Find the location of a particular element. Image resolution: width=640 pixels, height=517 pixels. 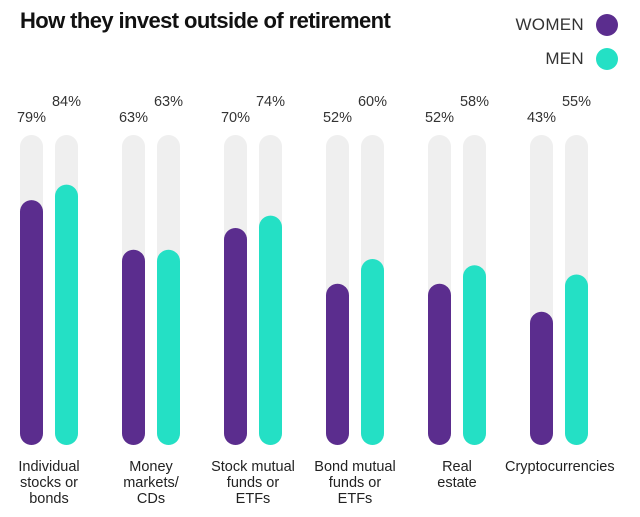

legend-men-label: MEN is located at coordinates (564, 58).